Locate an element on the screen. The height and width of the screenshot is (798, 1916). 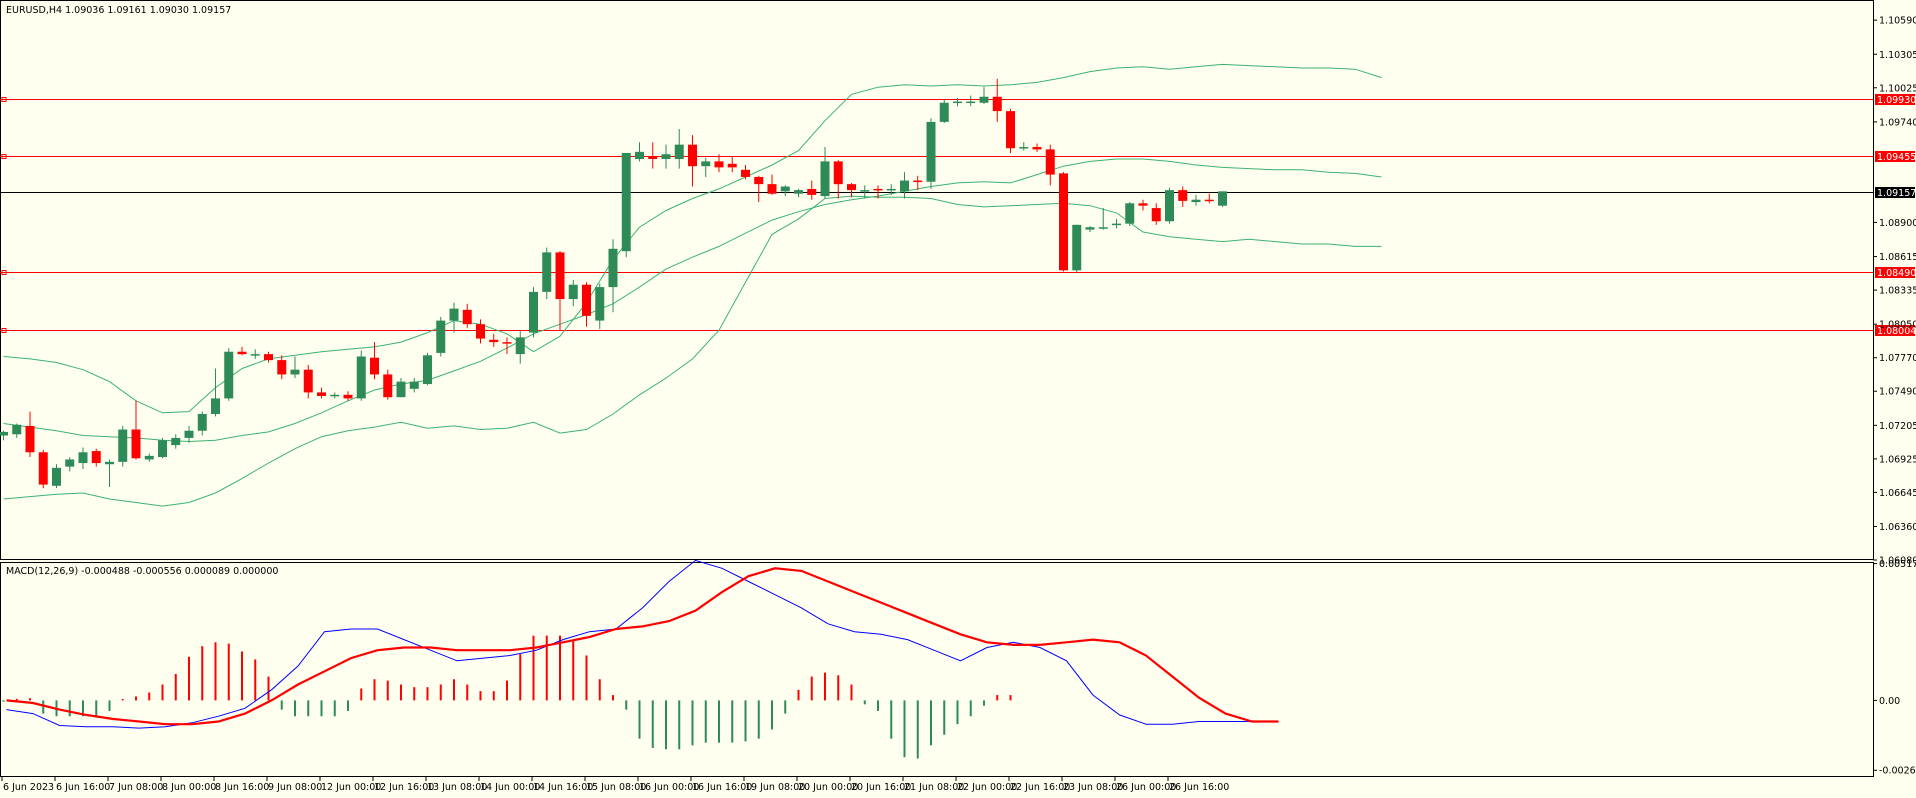
level-price-label: 1.09455 is located at coordinates (1896, 157).